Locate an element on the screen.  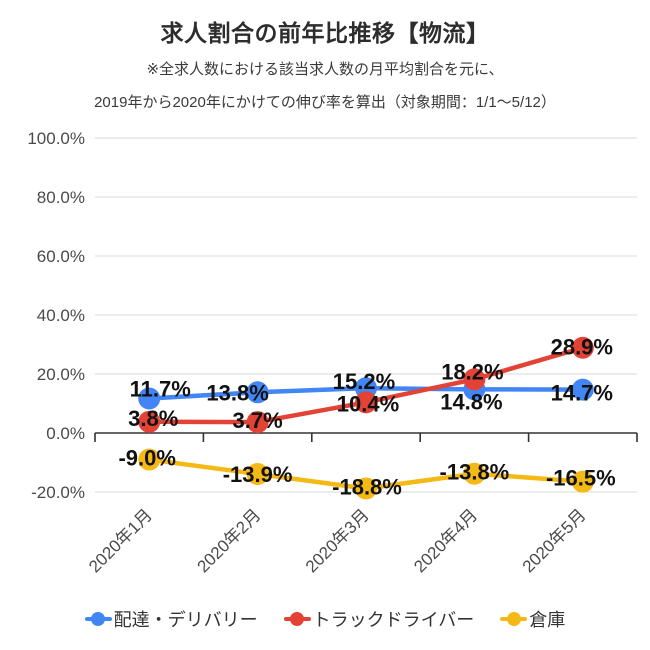
legend-label-delivery: 配達・デリバリー is located at coordinates (185, 620).